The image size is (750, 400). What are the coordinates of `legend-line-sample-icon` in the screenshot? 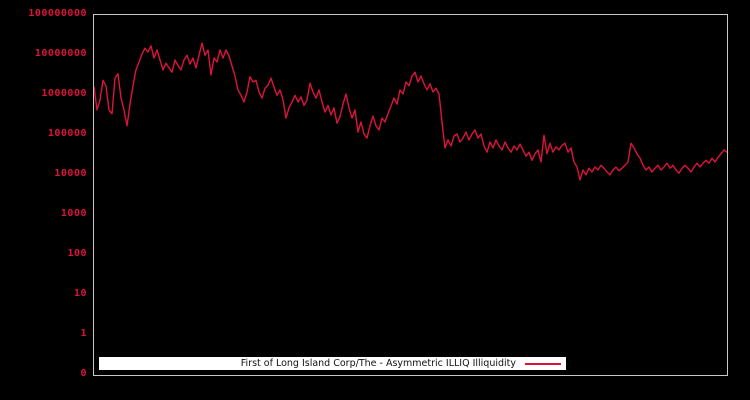 It's located at (543, 363).